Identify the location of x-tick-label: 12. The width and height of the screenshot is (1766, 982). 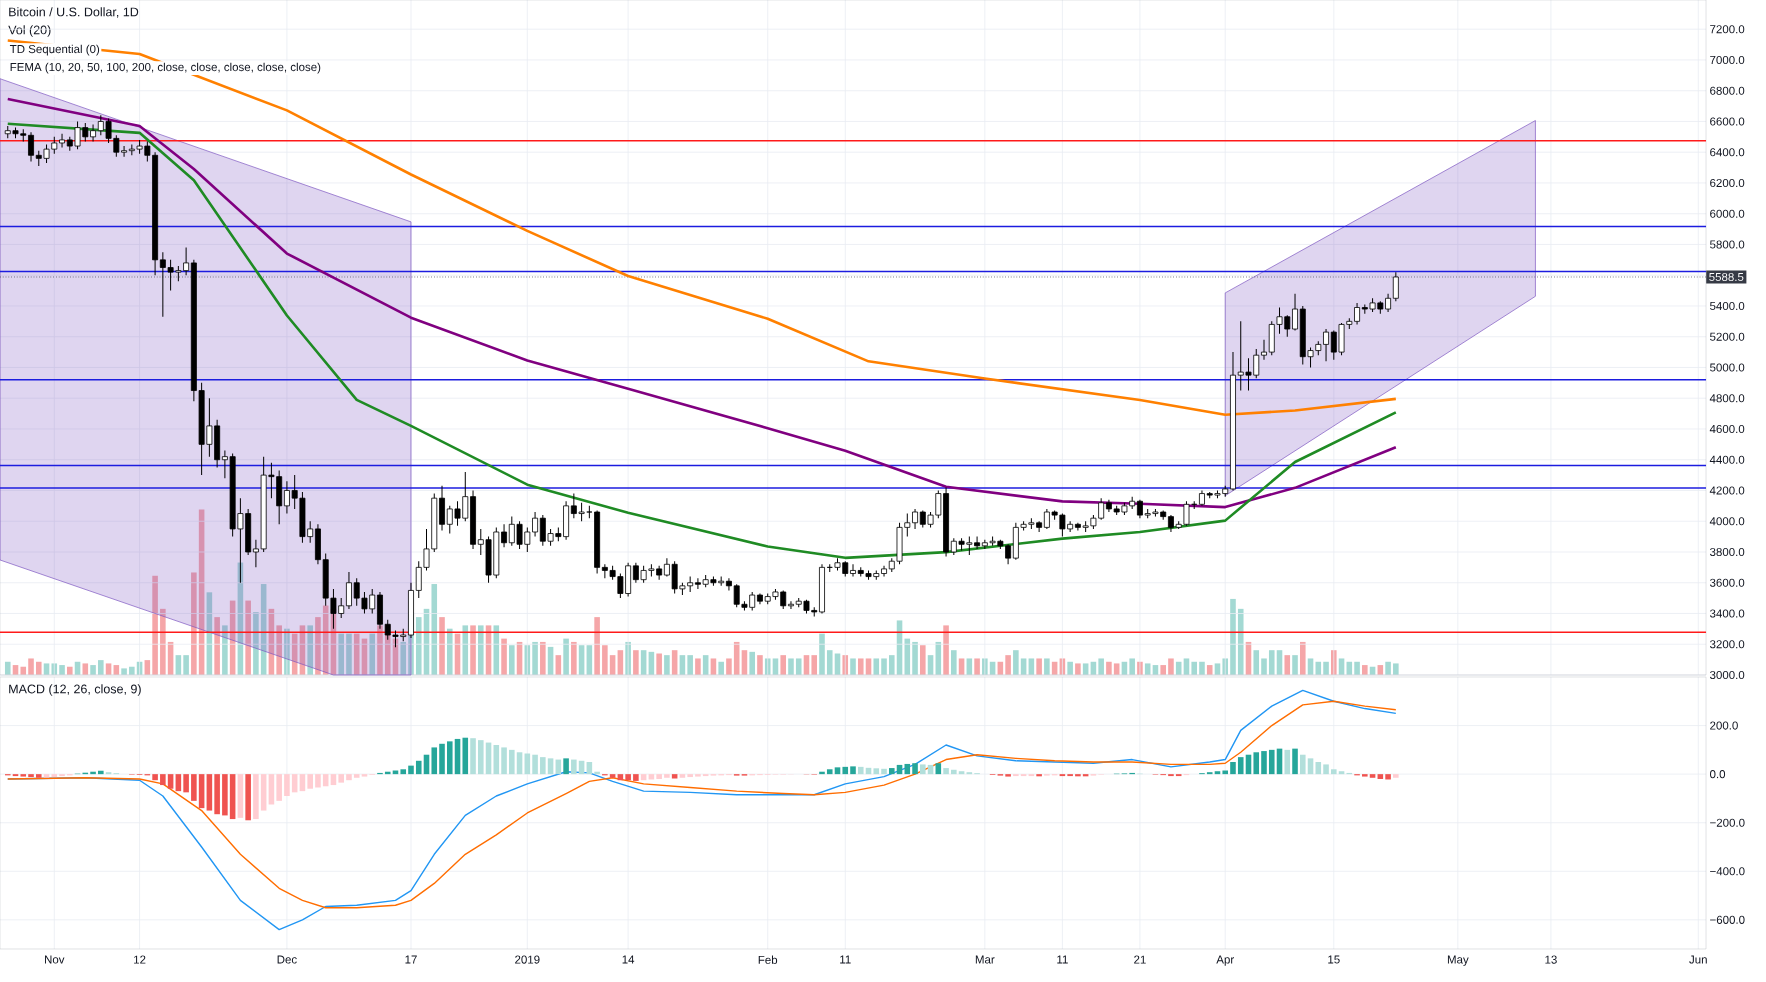
(140, 959).